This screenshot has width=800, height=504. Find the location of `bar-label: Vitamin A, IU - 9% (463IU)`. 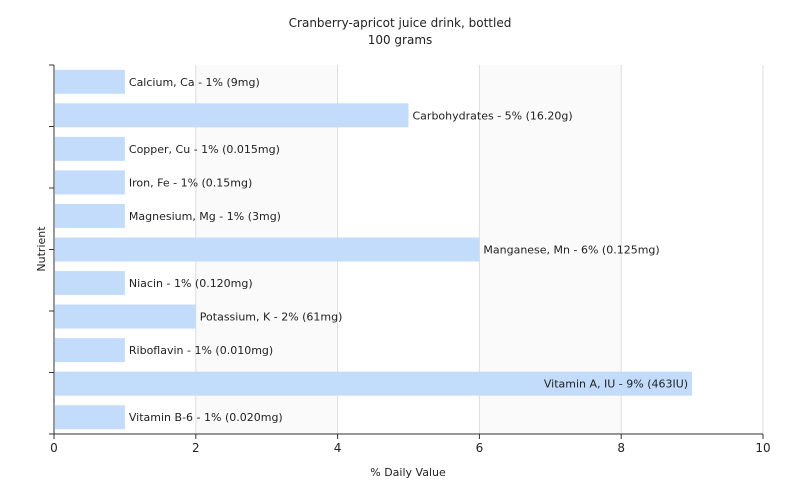

bar-label: Vitamin A, IU - 9% (463IU) is located at coordinates (616, 384).